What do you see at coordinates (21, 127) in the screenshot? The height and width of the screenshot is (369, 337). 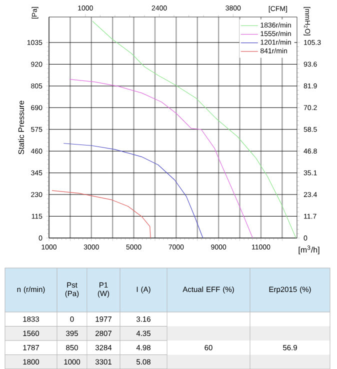 I see `y-axis-title: Static Pressure` at bounding box center [21, 127].